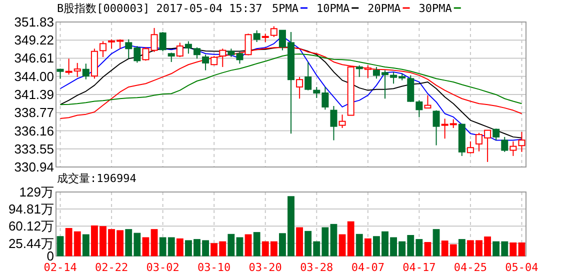  Describe the element at coordinates (34, 167) in the screenshot. I see `y-tick-label: 330.94` at that location.